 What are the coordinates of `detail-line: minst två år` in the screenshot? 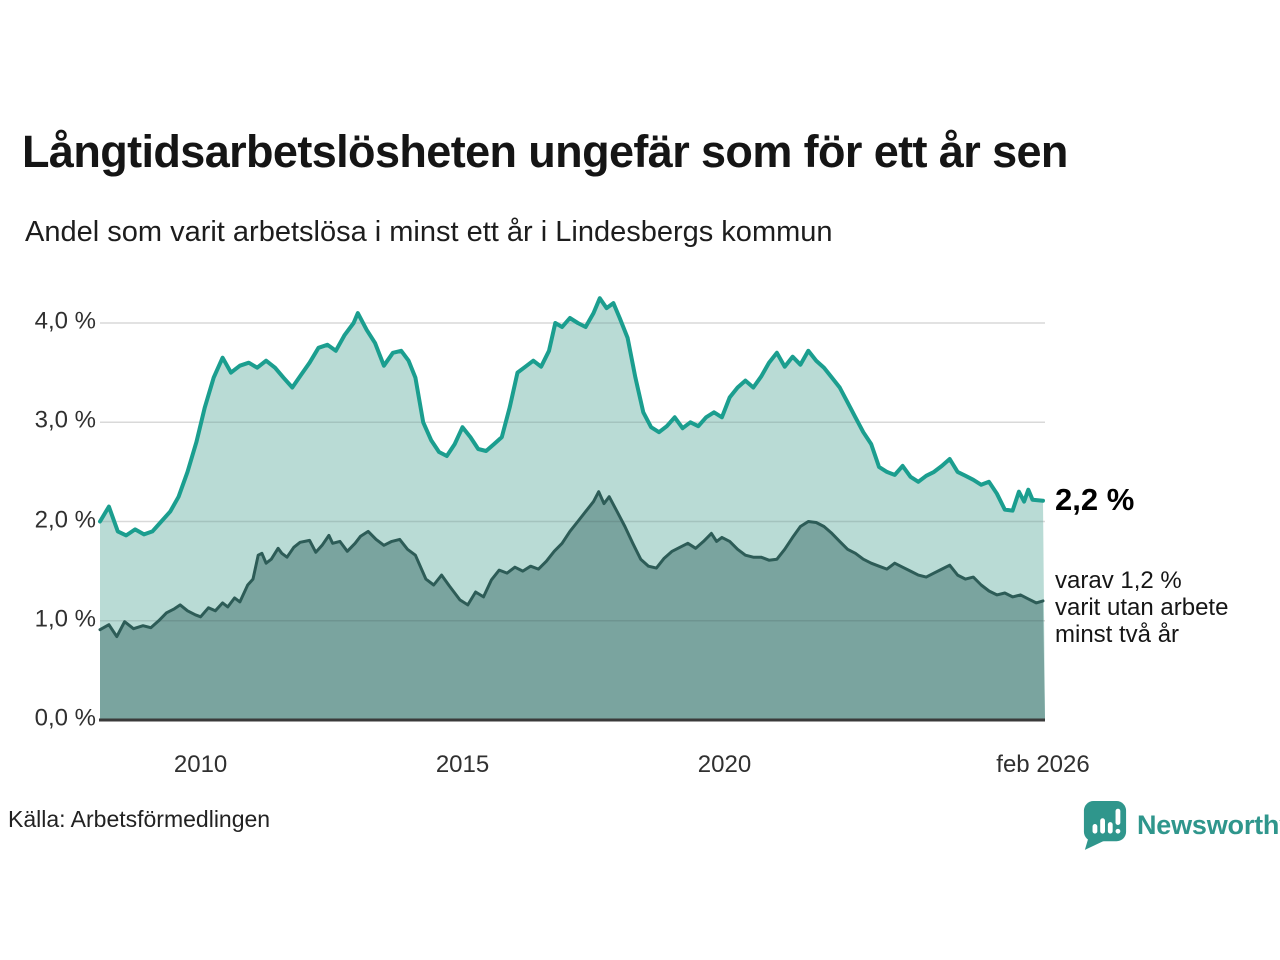 It's located at (1117, 634).